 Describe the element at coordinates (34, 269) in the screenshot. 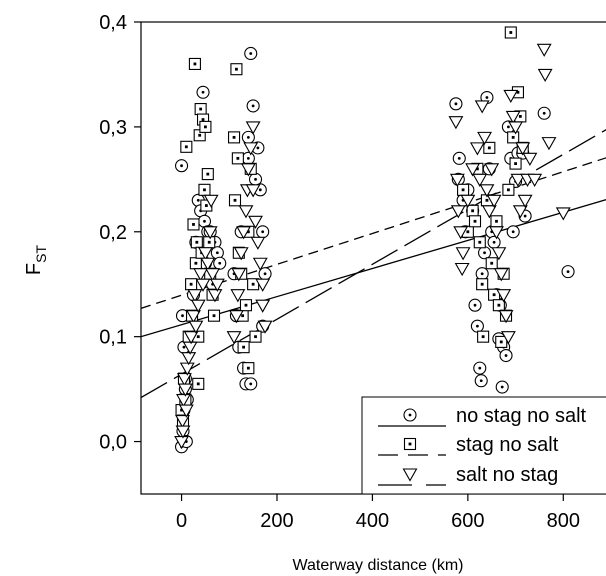

I see `y-axis-title-main: F` at that location.